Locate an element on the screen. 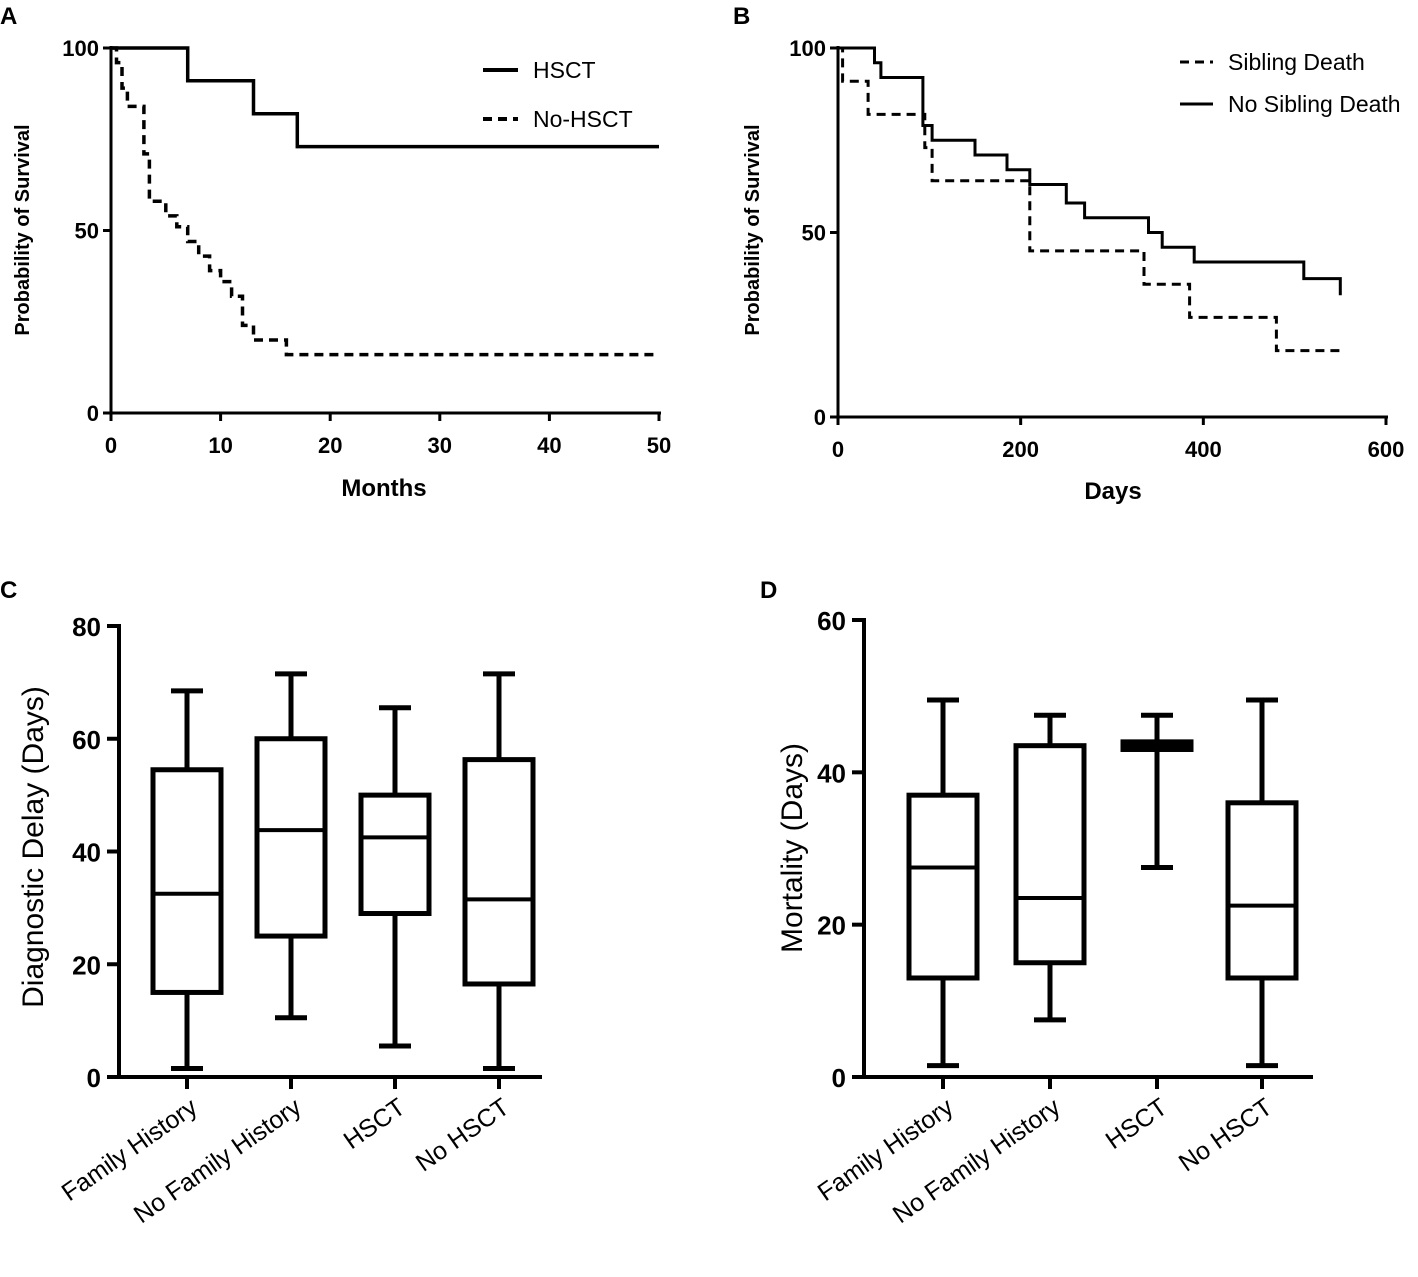 The width and height of the screenshot is (1418, 1277). panel-letter-d: D is located at coordinates (768, 590).